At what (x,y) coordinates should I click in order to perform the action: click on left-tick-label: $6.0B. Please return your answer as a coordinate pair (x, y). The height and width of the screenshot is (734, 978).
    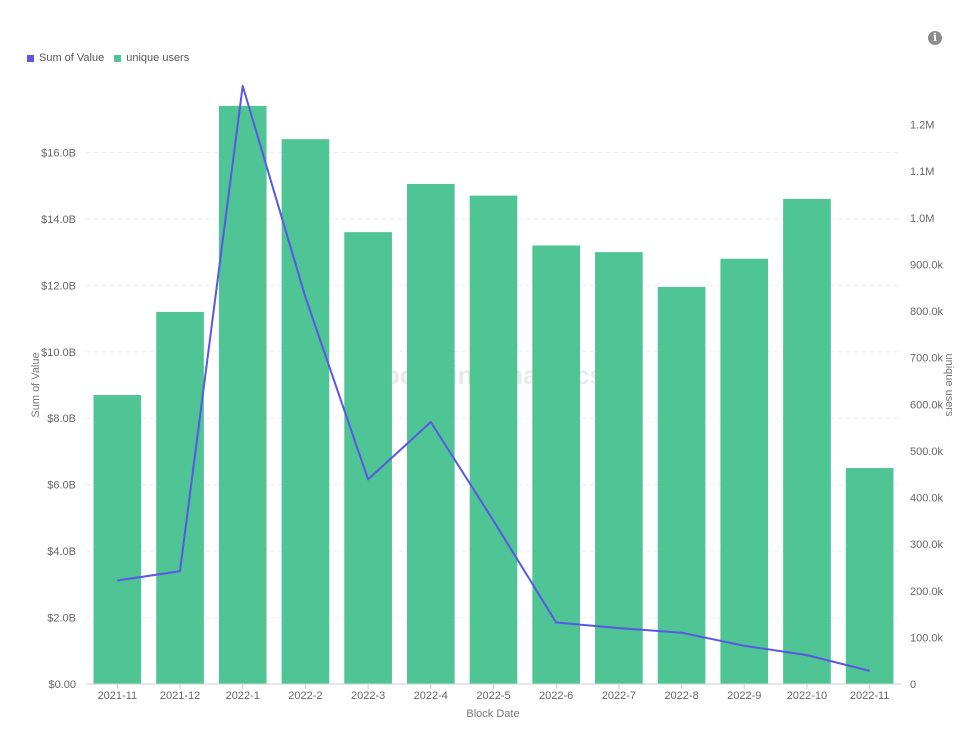
    Looking at the image, I should click on (61, 486).